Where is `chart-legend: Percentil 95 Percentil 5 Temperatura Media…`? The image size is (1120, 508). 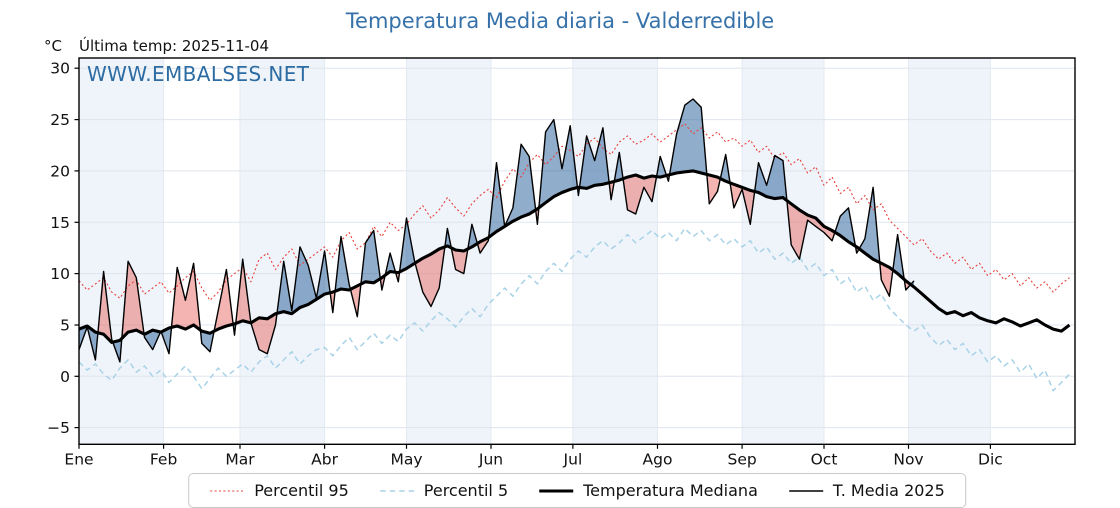
chart-legend: Percentil 95 Percentil 5 Temperatura Media… is located at coordinates (577, 490).